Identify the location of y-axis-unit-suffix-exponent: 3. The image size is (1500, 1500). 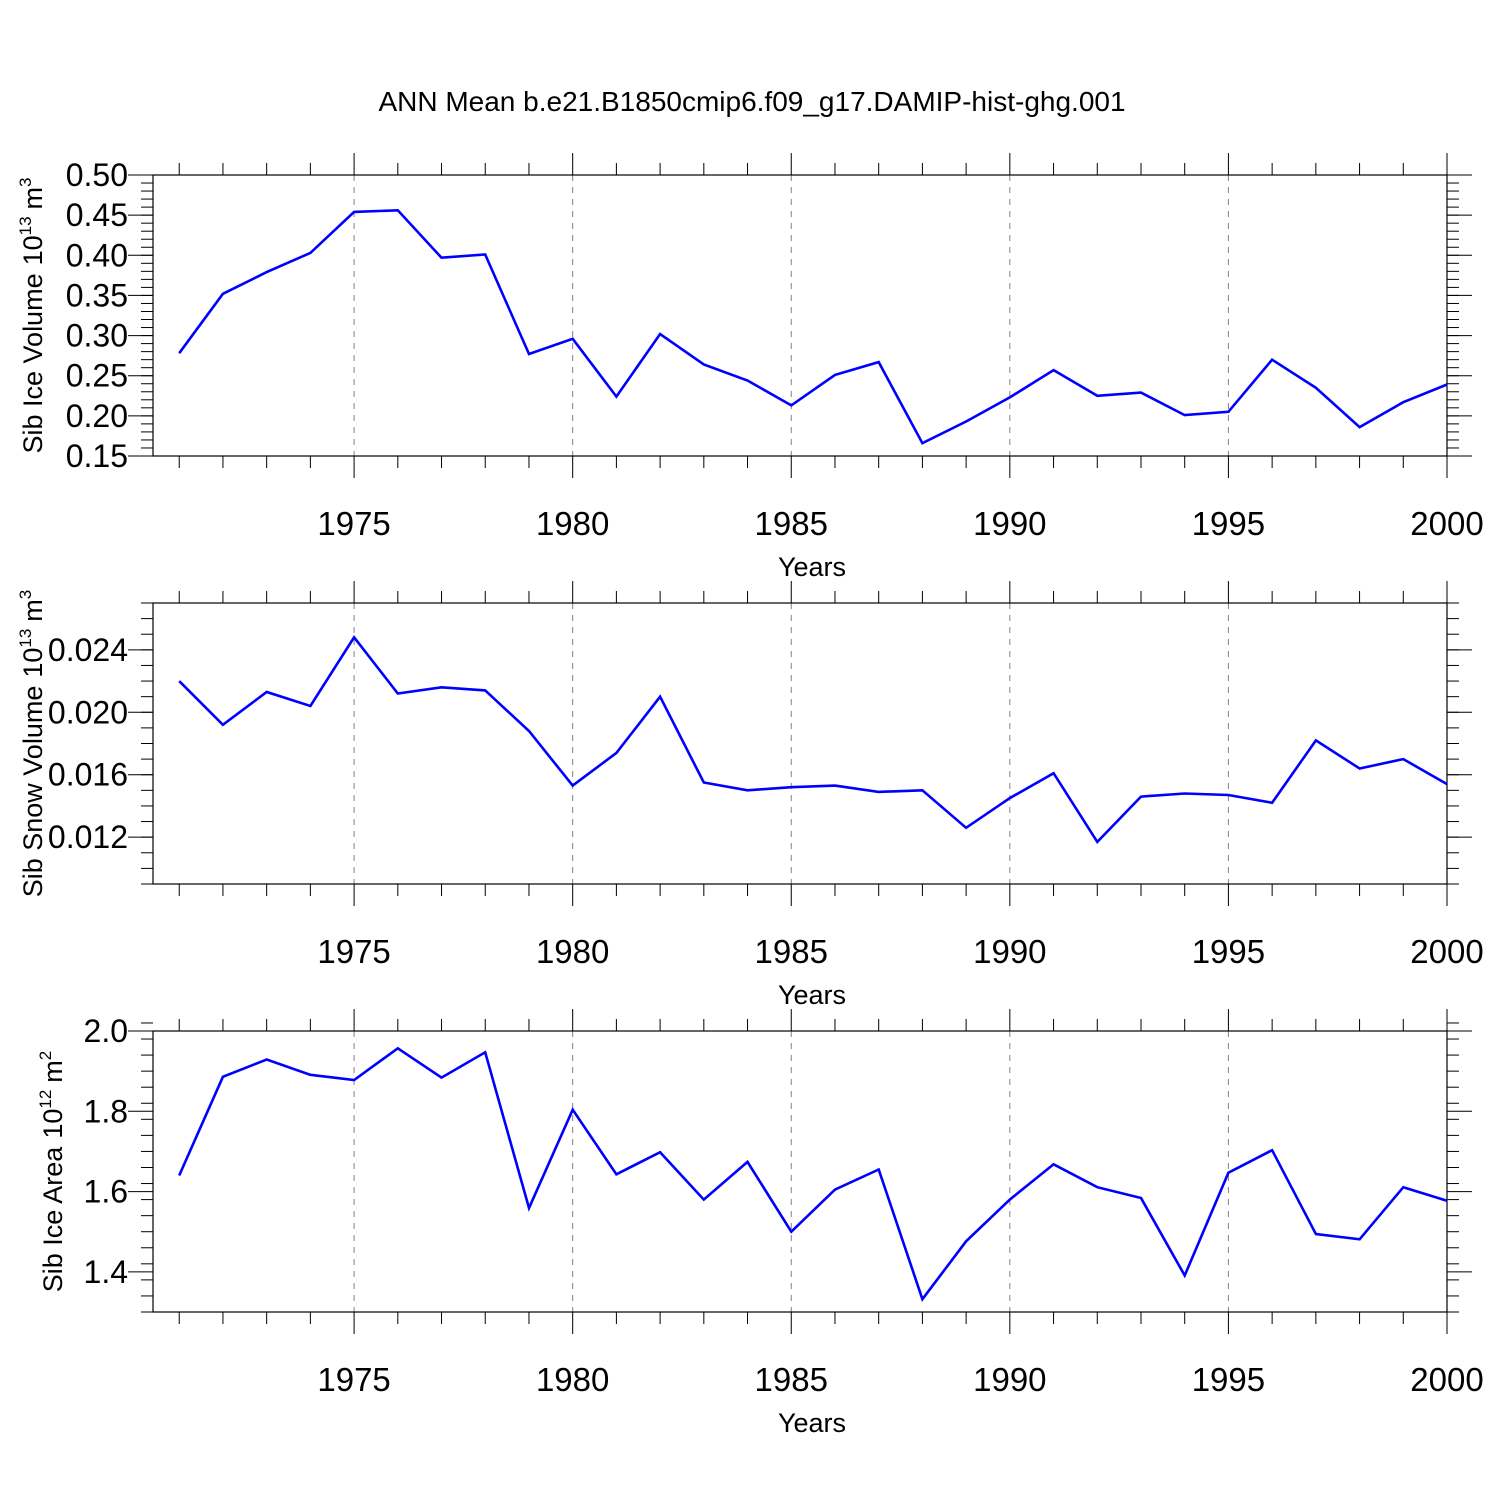
(25, 594).